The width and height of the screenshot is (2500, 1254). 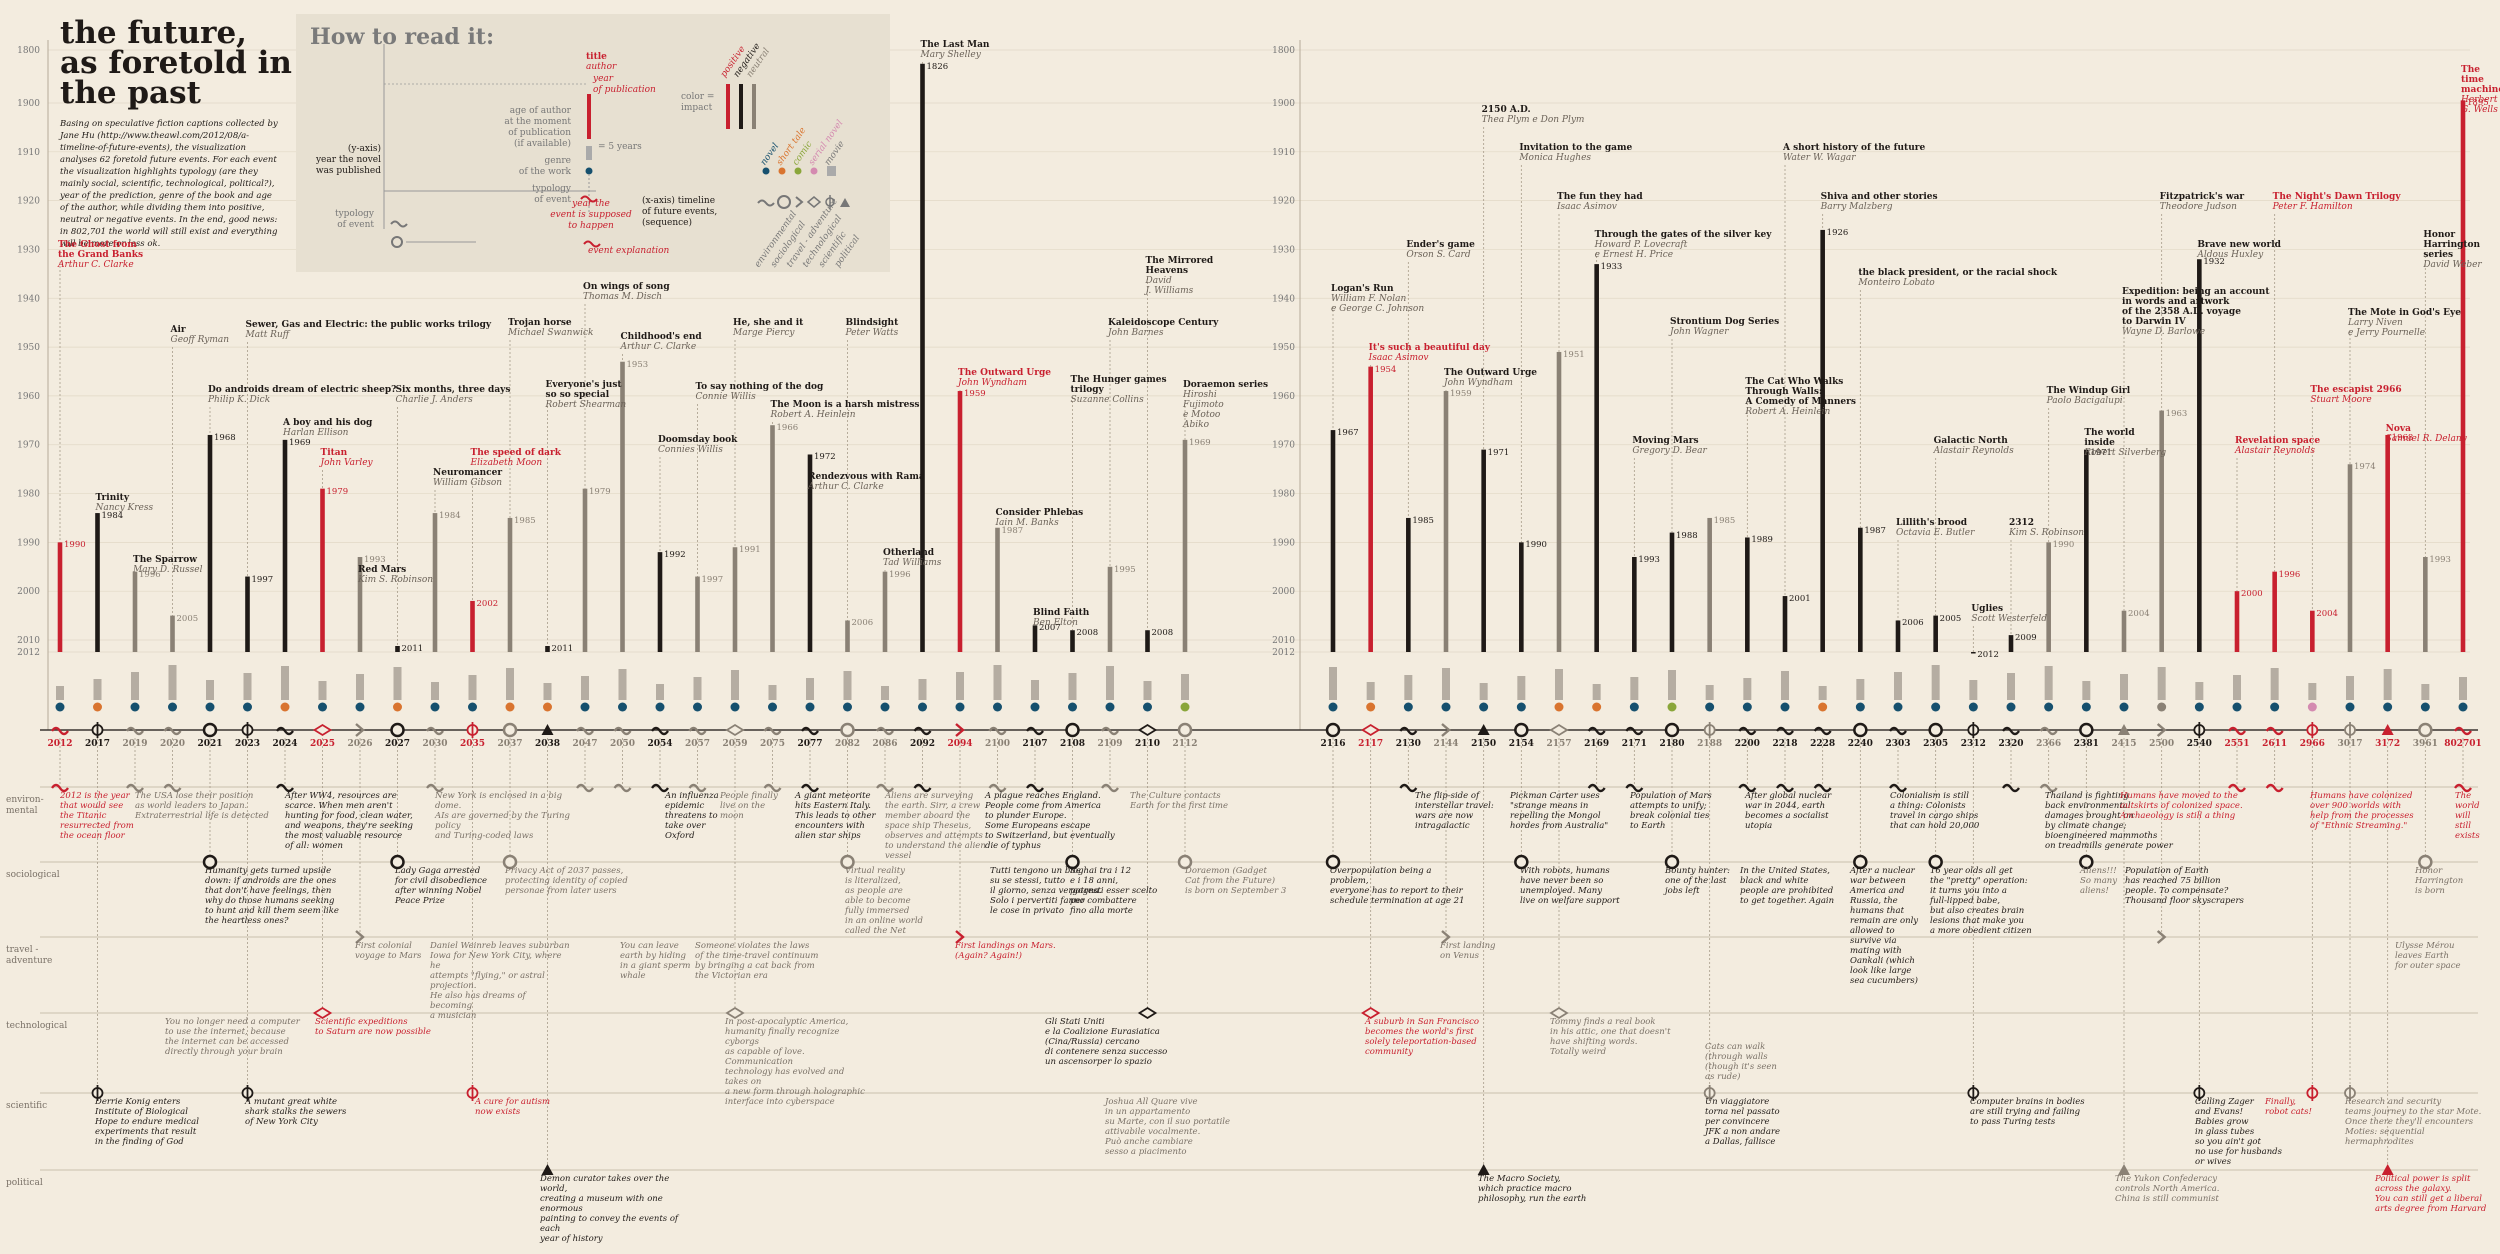 What do you see at coordinates (787, 428) in the screenshot?
I see `publication-year-label: 1966` at bounding box center [787, 428].